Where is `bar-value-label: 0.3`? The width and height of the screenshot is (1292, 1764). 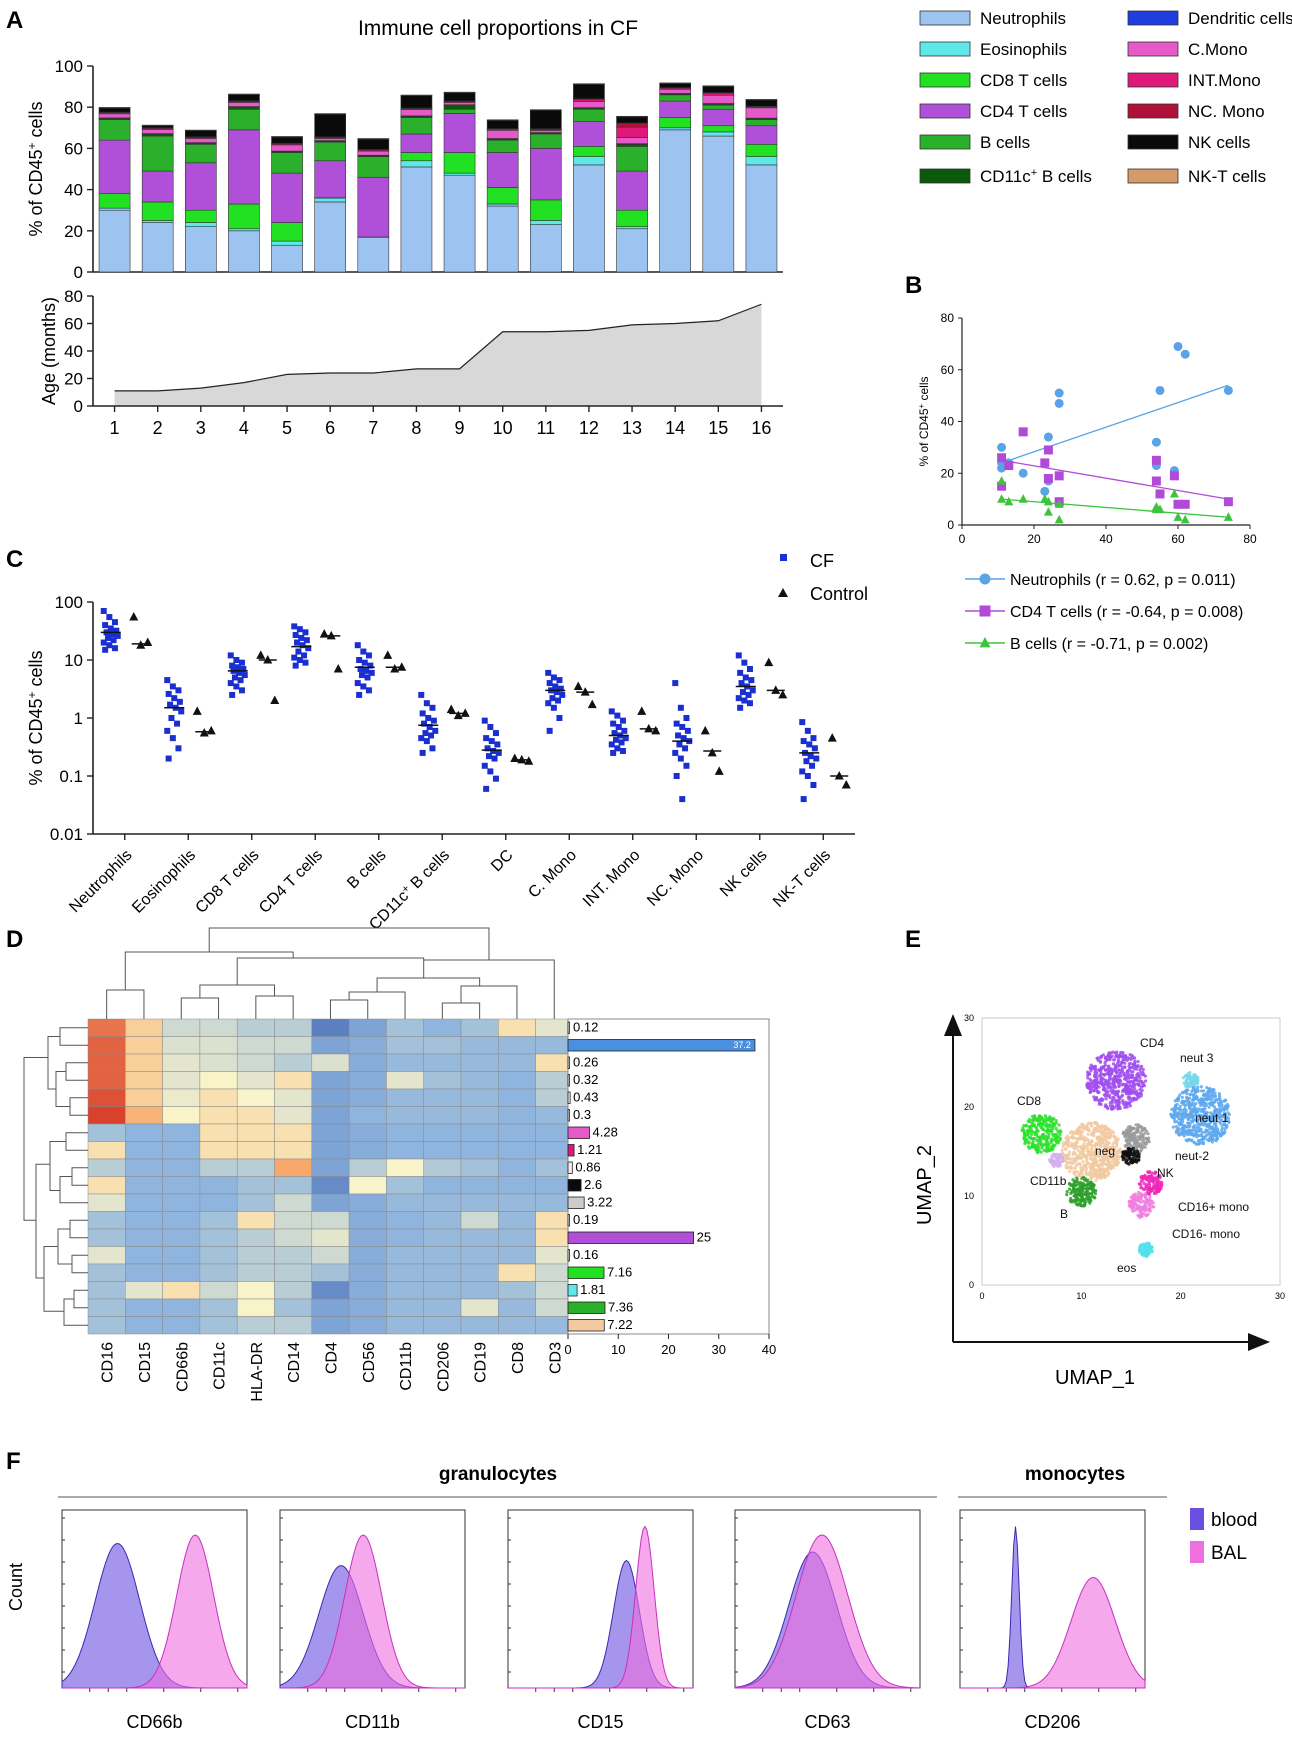
bar-value-label: 0.3 is located at coordinates (582, 1114).